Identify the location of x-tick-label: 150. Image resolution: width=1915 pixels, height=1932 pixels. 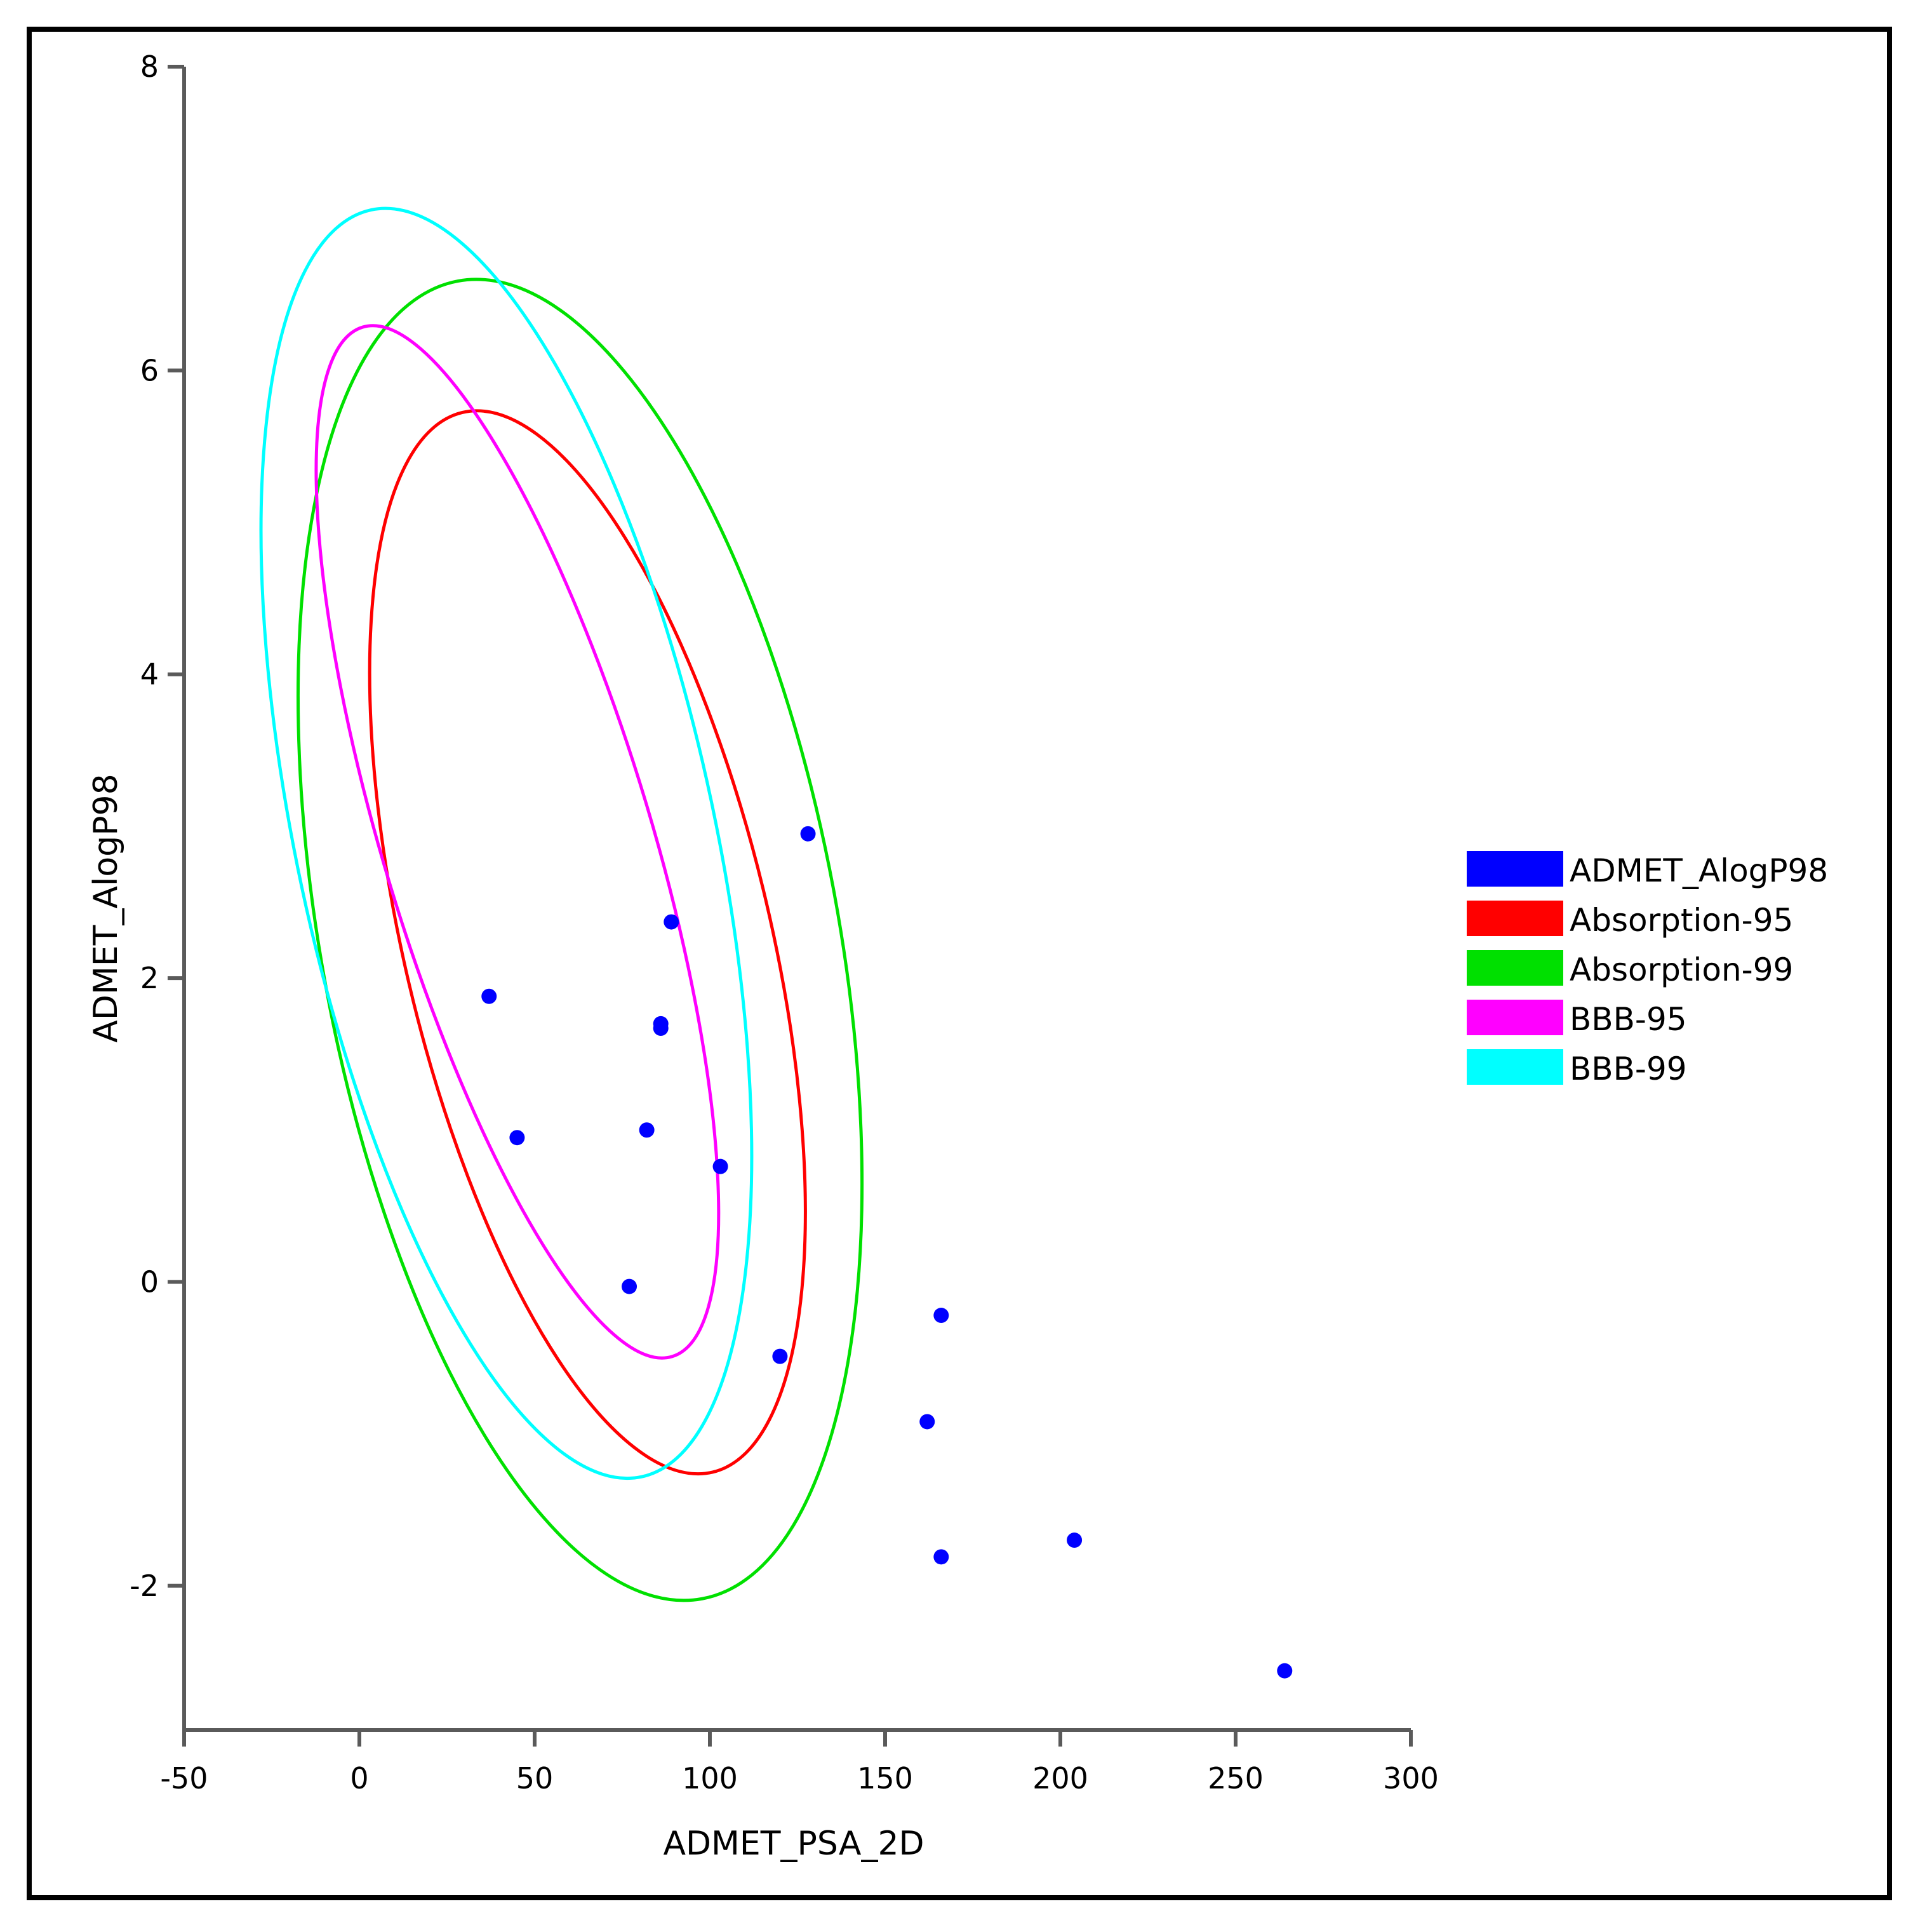
(885, 1778).